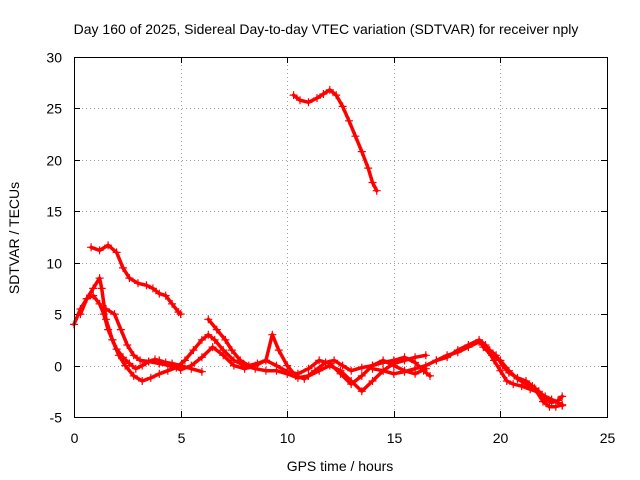 Image resolution: width=640 pixels, height=480 pixels. Describe the element at coordinates (14, 238) in the screenshot. I see `y-axis-label: SDTVAR / TECUs` at that location.